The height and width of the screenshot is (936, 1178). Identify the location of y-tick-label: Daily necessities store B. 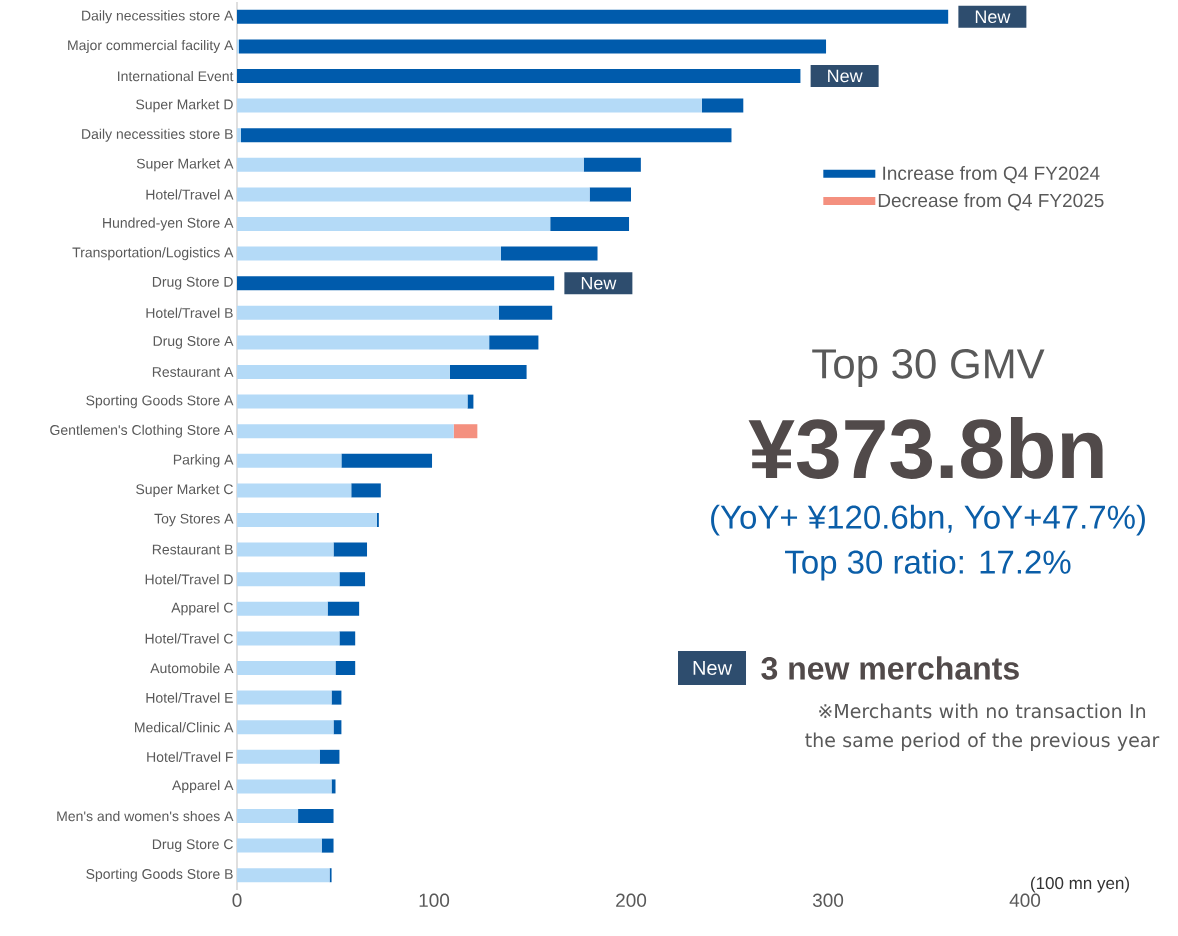
(157, 135).